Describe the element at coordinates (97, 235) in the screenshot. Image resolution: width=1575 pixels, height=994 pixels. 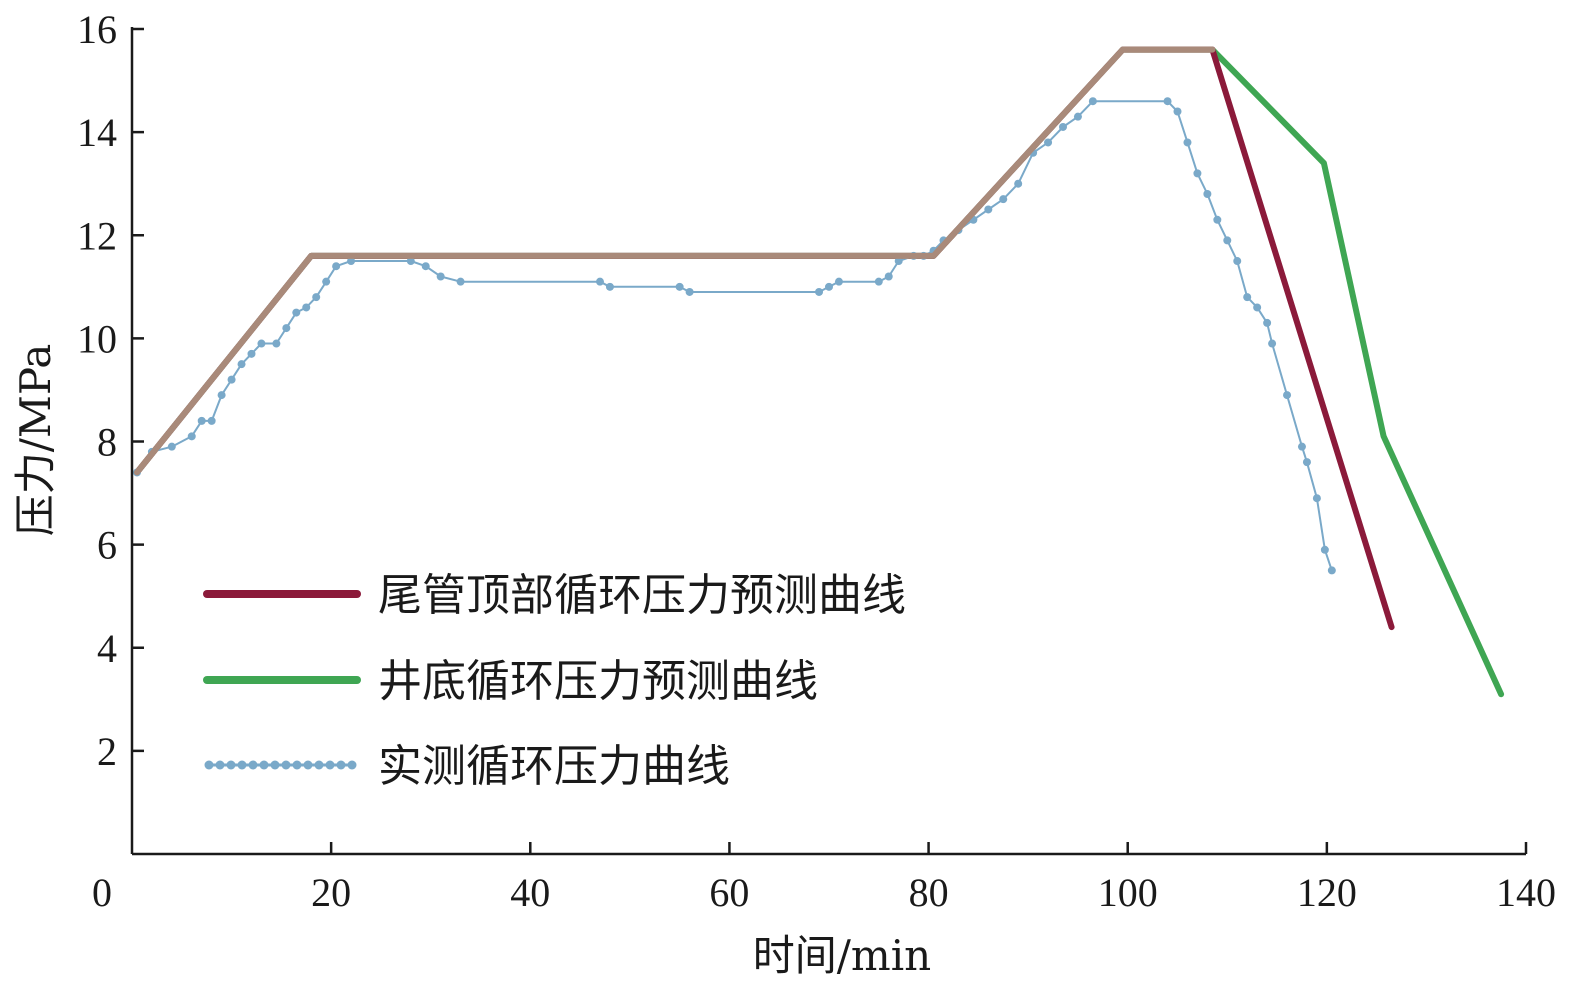
I see `y-tick-label: 12` at that location.